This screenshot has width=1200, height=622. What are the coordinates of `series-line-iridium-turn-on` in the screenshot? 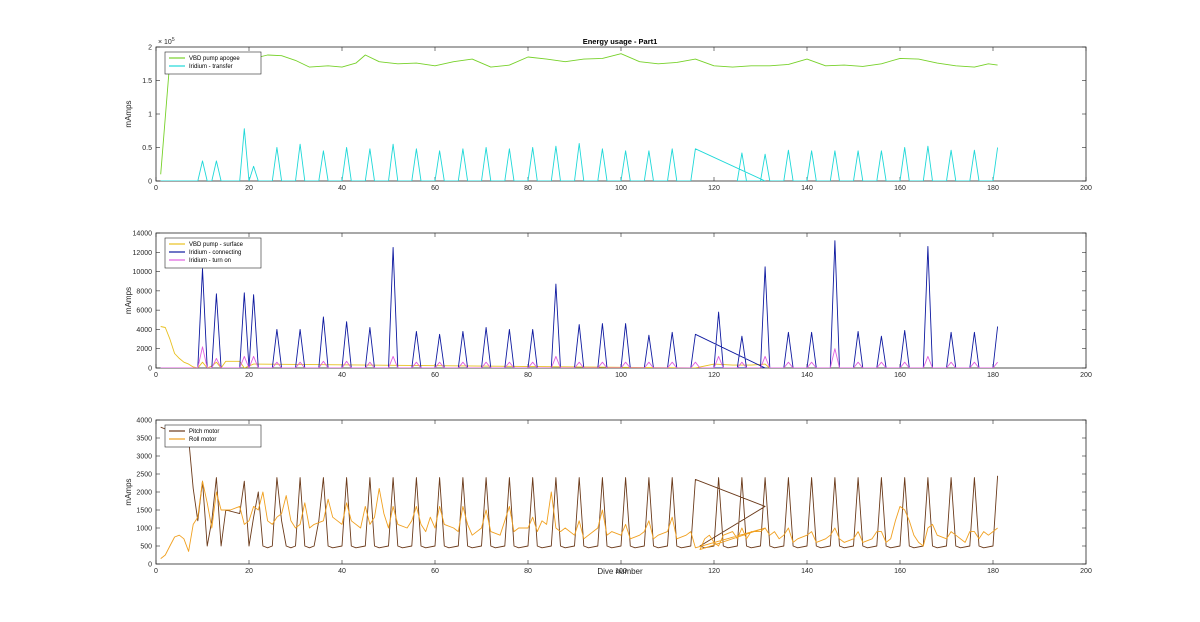 It's located at (579, 357).